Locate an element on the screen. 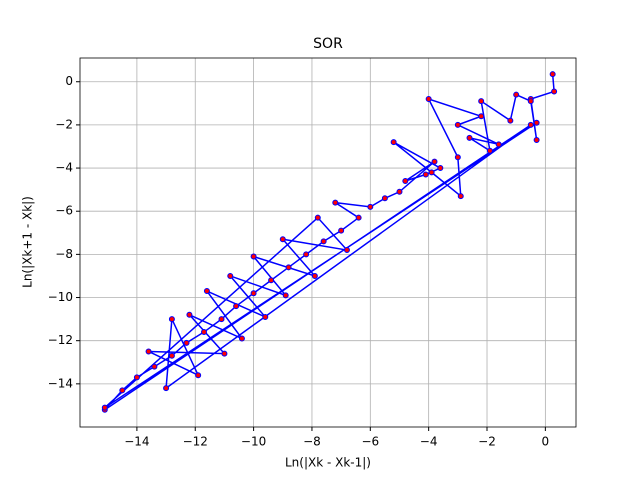 This screenshot has width=640, height=484. x-tick-label: −8 is located at coordinates (312, 442).